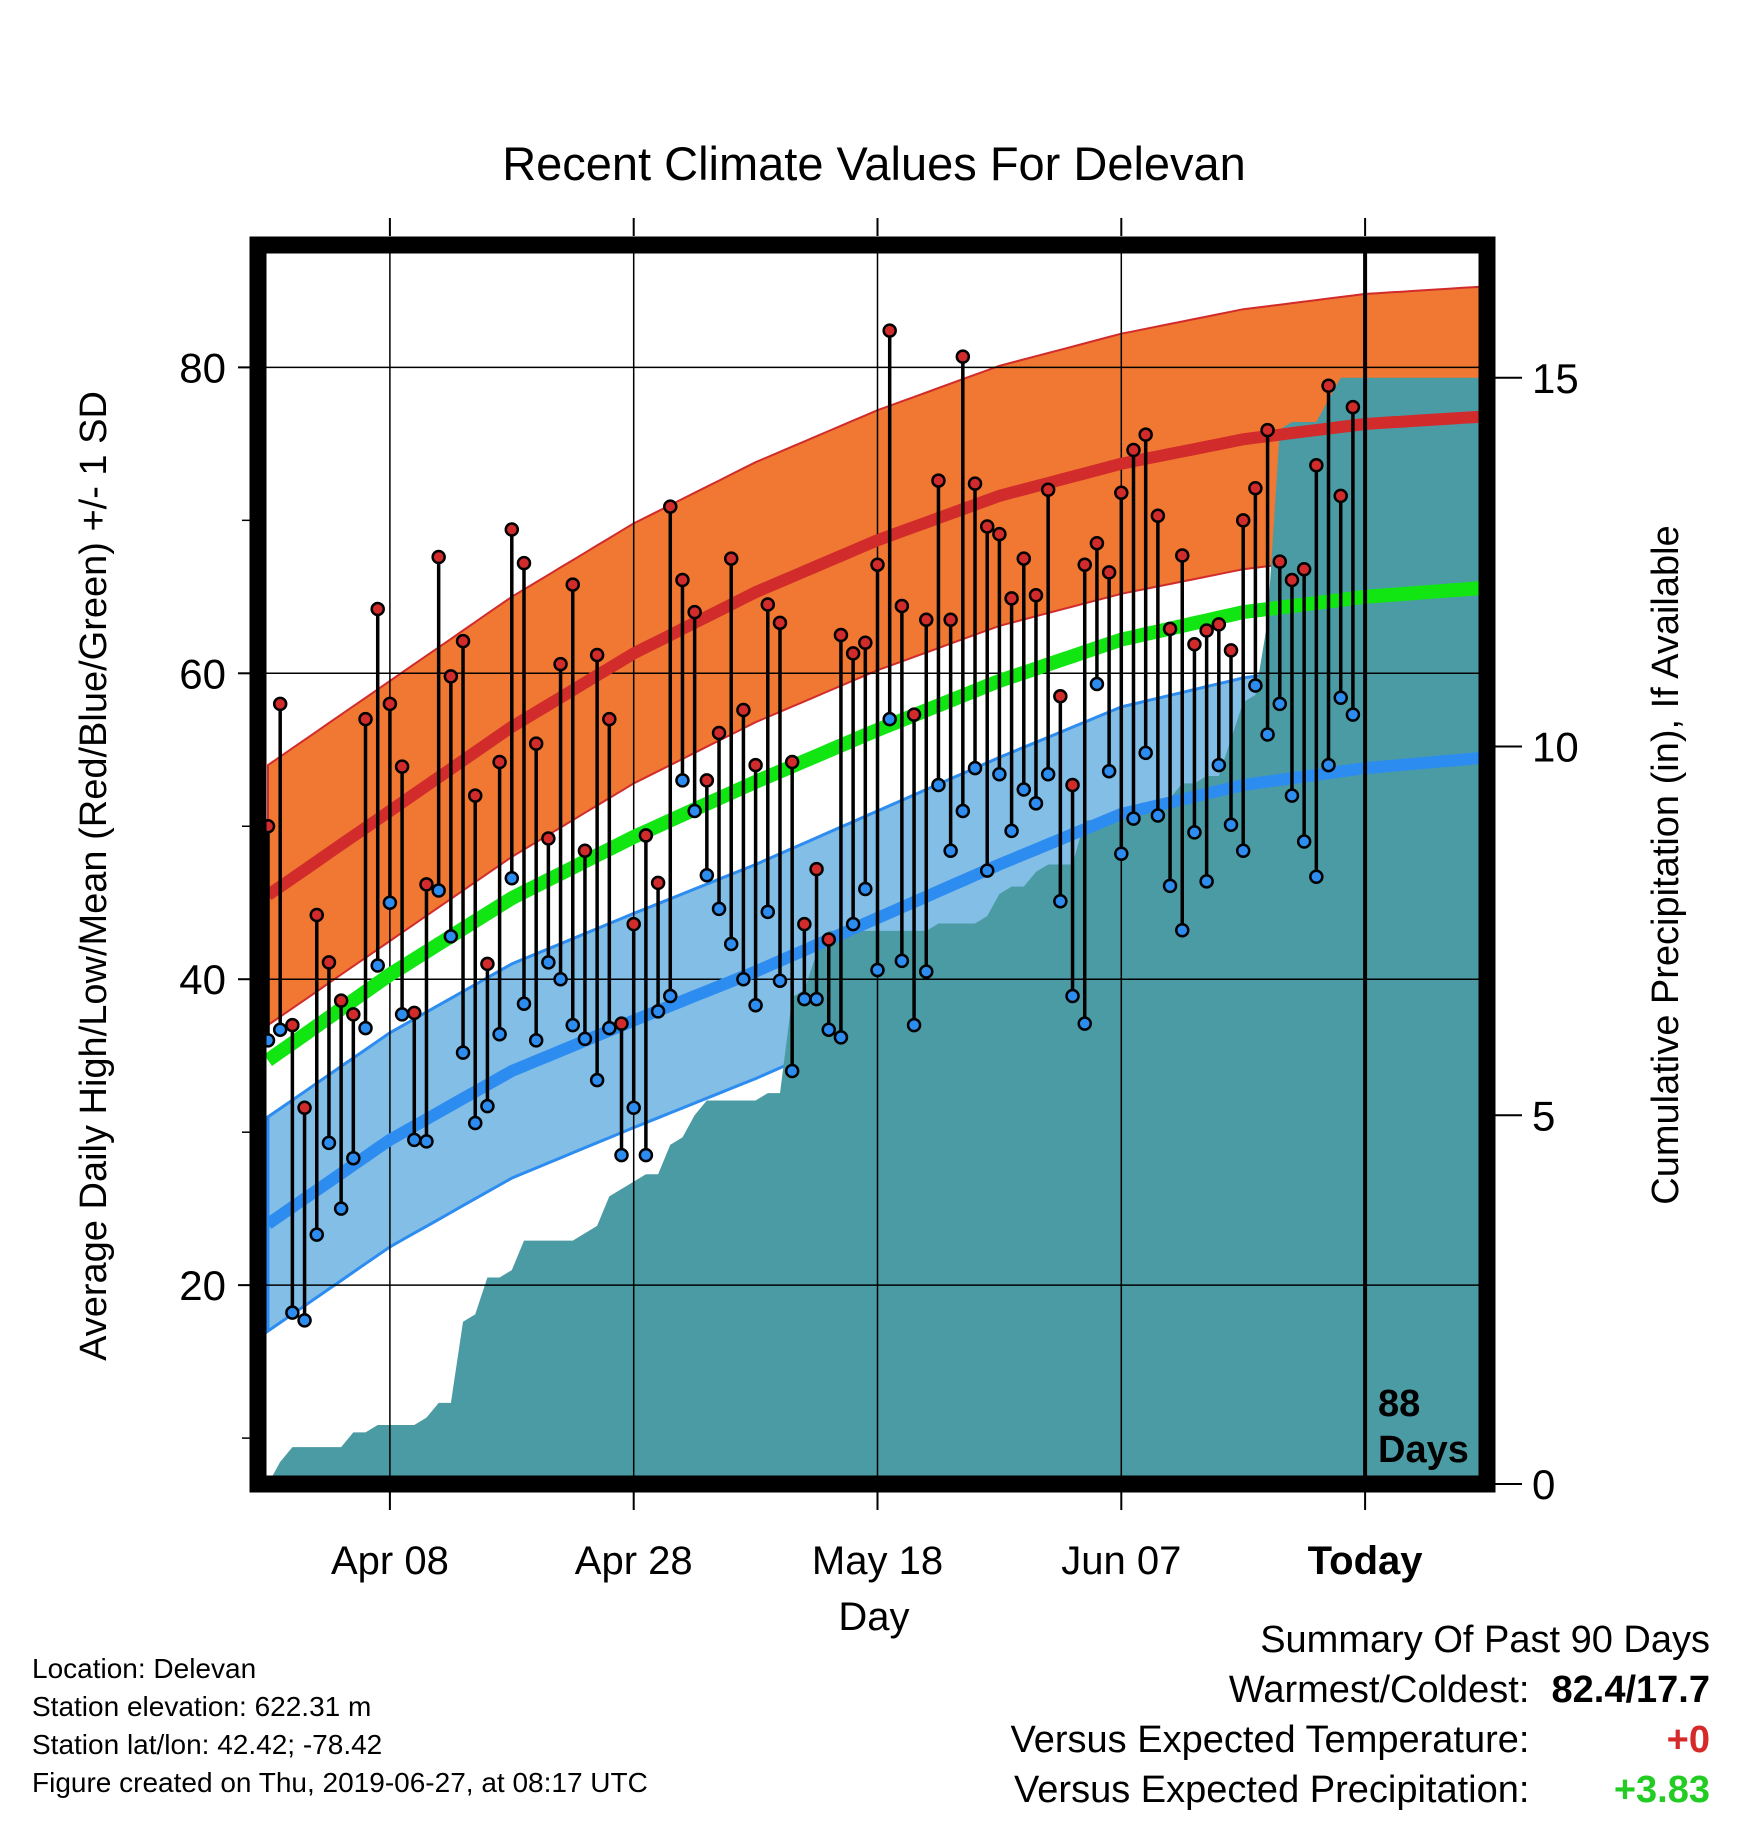 The image size is (1748, 1828). Describe the element at coordinates (1272, 1790) in the screenshot. I see `precip-label: Versus Expected Precipitation:` at that location.